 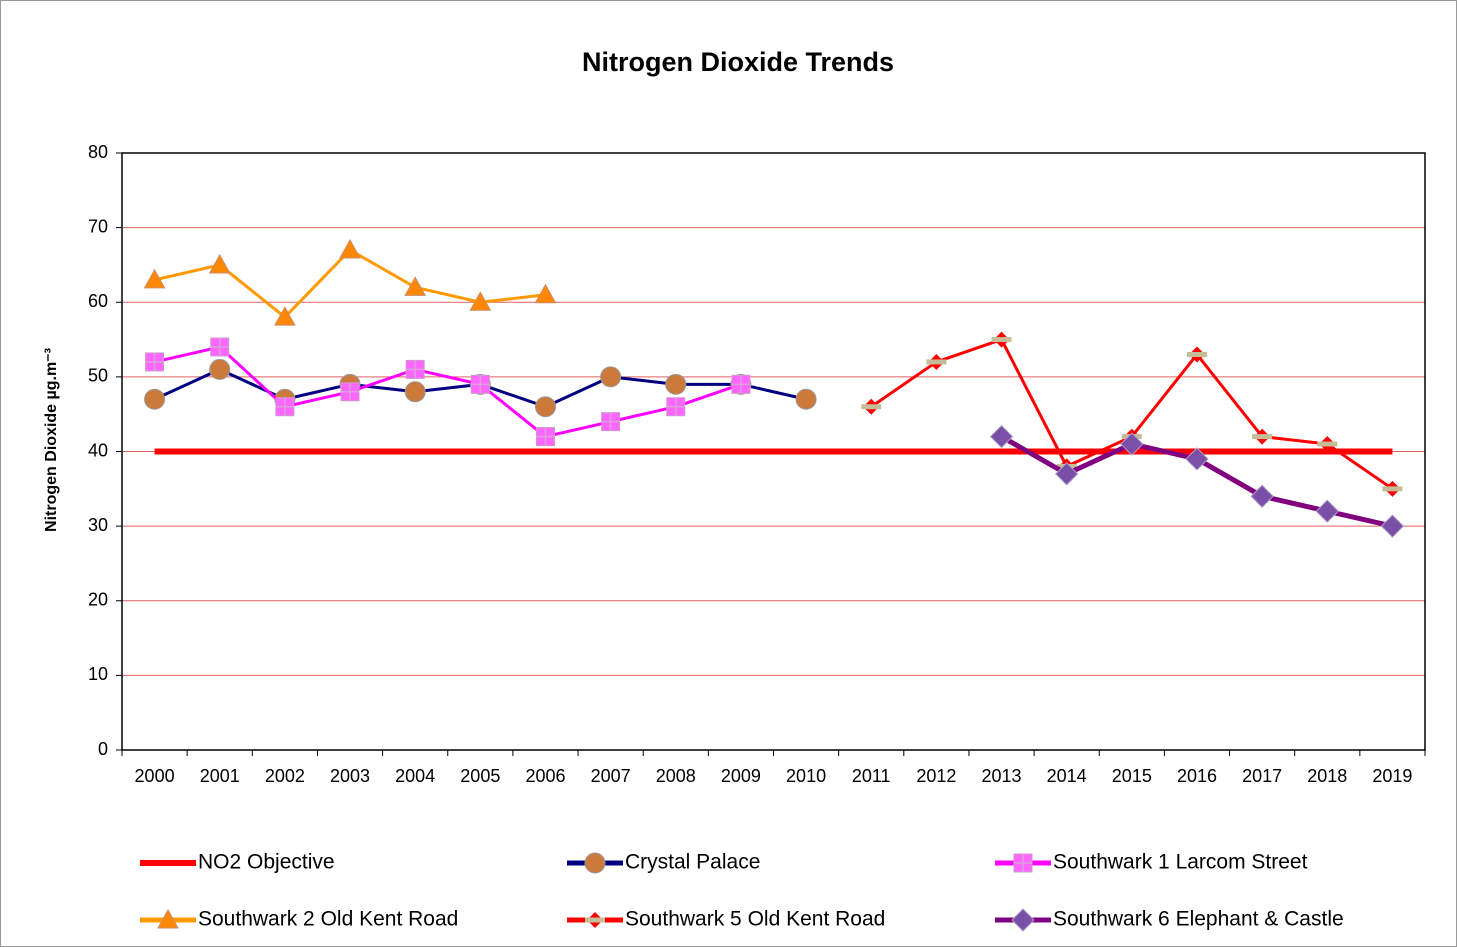 What do you see at coordinates (1327, 776) in the screenshot?
I see `x-tick-label: 2018` at bounding box center [1327, 776].